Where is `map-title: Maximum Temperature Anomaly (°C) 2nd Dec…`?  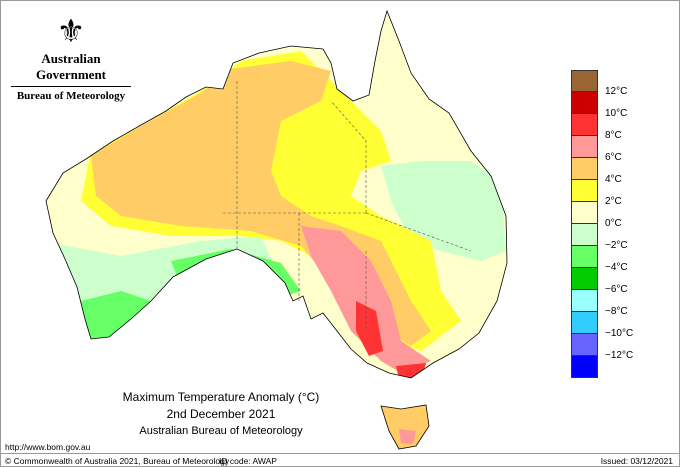 map-title: Maximum Temperature Anomaly (°C) 2nd Dec… is located at coordinates (221, 414).